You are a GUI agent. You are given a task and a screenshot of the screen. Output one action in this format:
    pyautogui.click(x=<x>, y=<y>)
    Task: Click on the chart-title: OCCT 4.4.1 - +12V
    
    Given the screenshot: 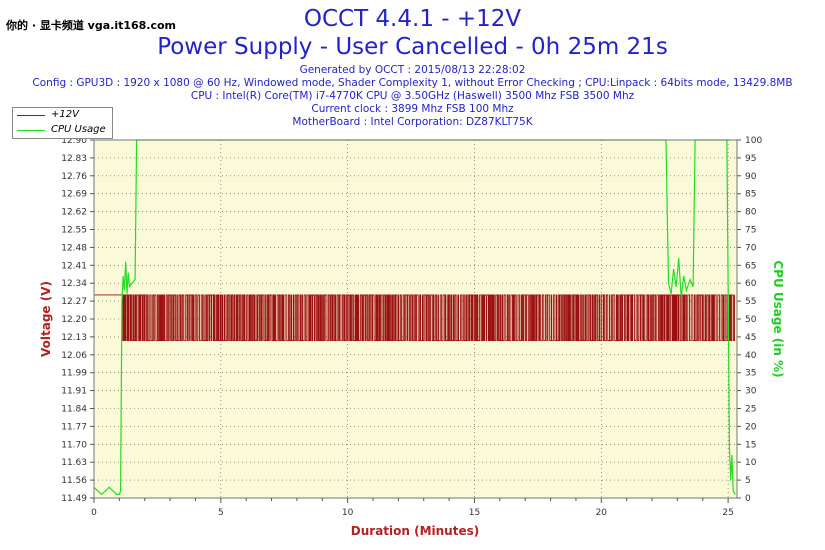 What is the action you would take?
    pyautogui.click(x=412, y=19)
    